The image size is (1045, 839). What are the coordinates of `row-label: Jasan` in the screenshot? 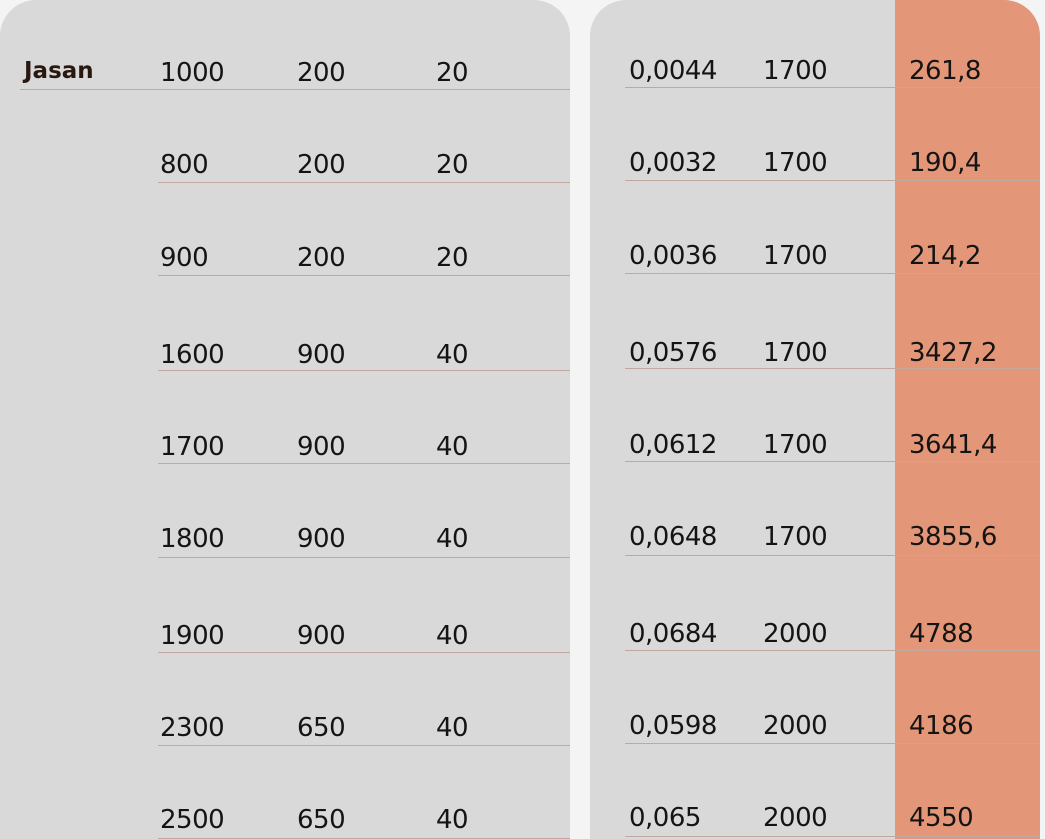 It's located at (59, 71).